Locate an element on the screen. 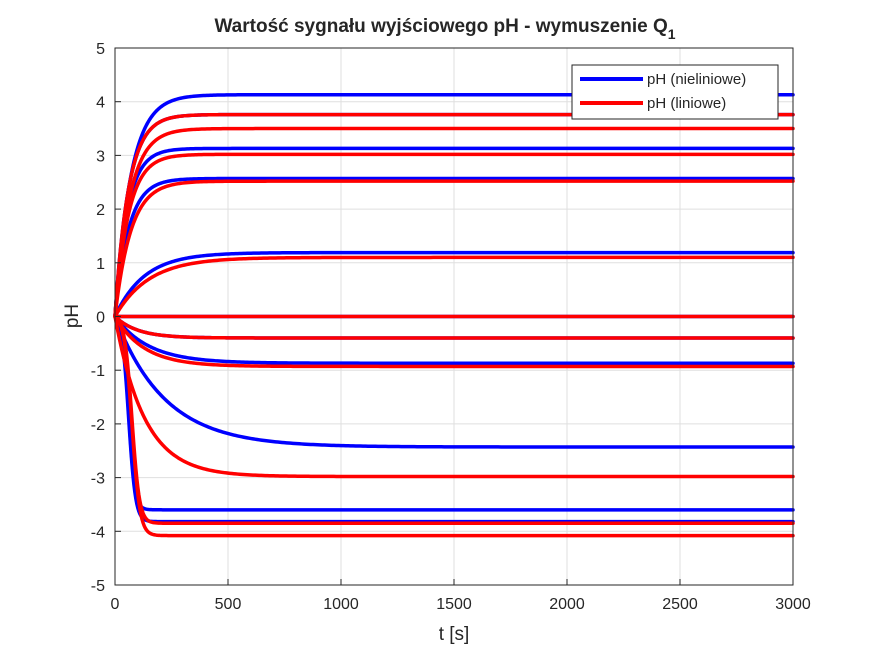 This screenshot has width=876, height=657. y-tick-label: 5 is located at coordinates (100, 49).